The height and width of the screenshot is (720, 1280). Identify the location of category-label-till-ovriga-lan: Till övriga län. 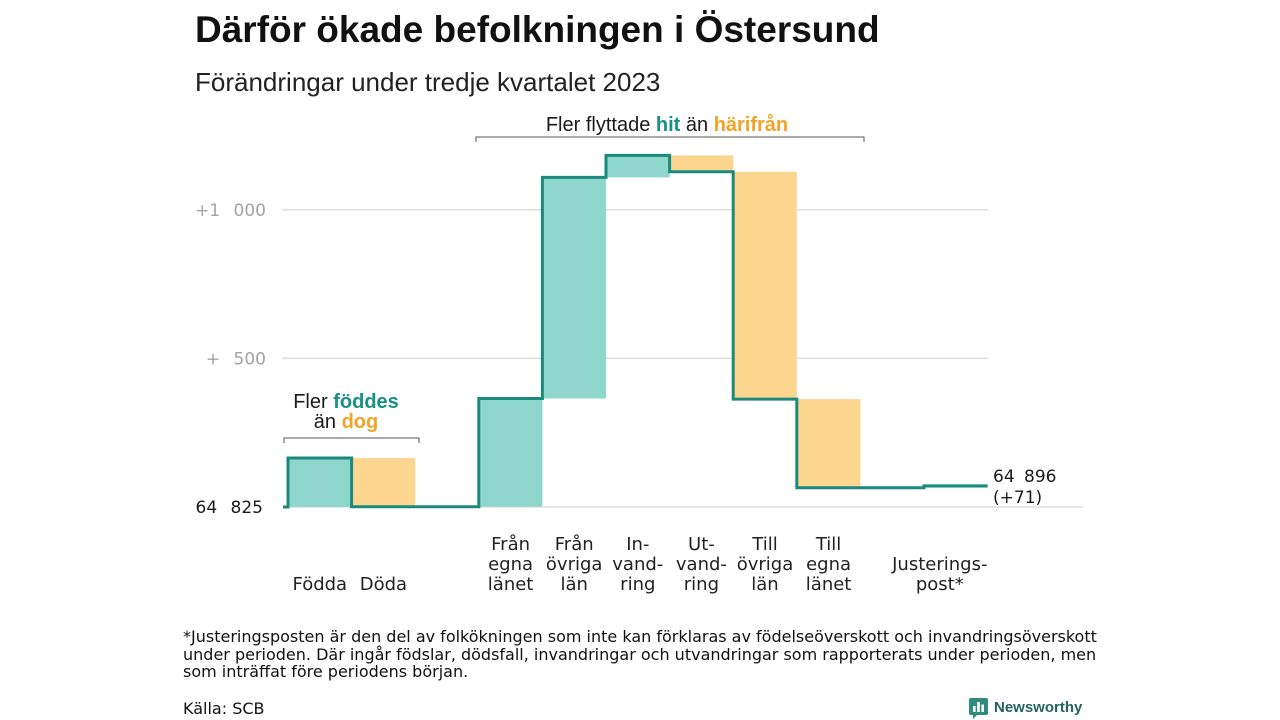
(765, 564).